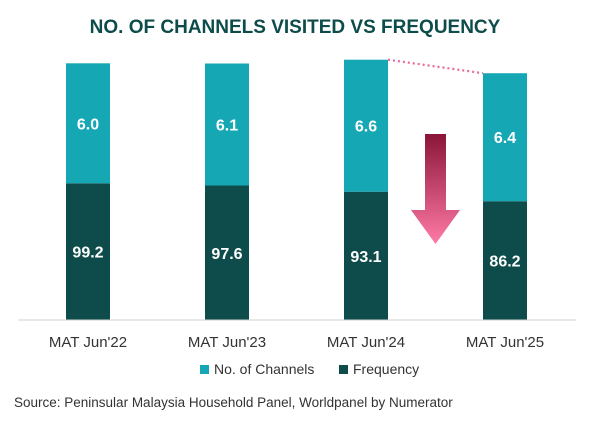  Describe the element at coordinates (88, 342) in the screenshot. I see `x-tick-label-1: MAT Jun'22` at that location.